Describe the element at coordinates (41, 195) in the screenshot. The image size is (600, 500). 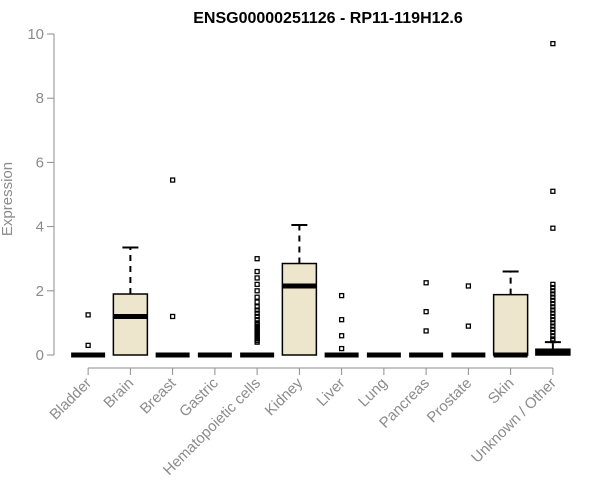
I see `y-axis: 0 2 4 6 8 10` at that location.